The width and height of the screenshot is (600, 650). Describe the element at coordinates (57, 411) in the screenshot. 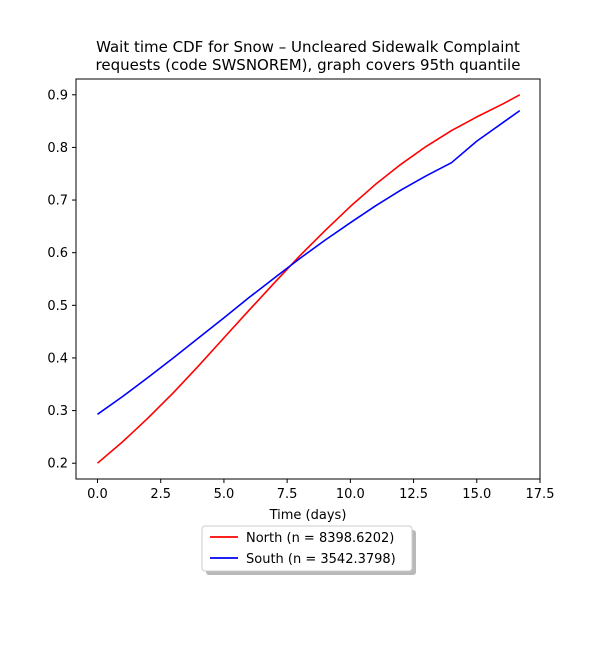

I see `y-tick-label: 0.3` at that location.